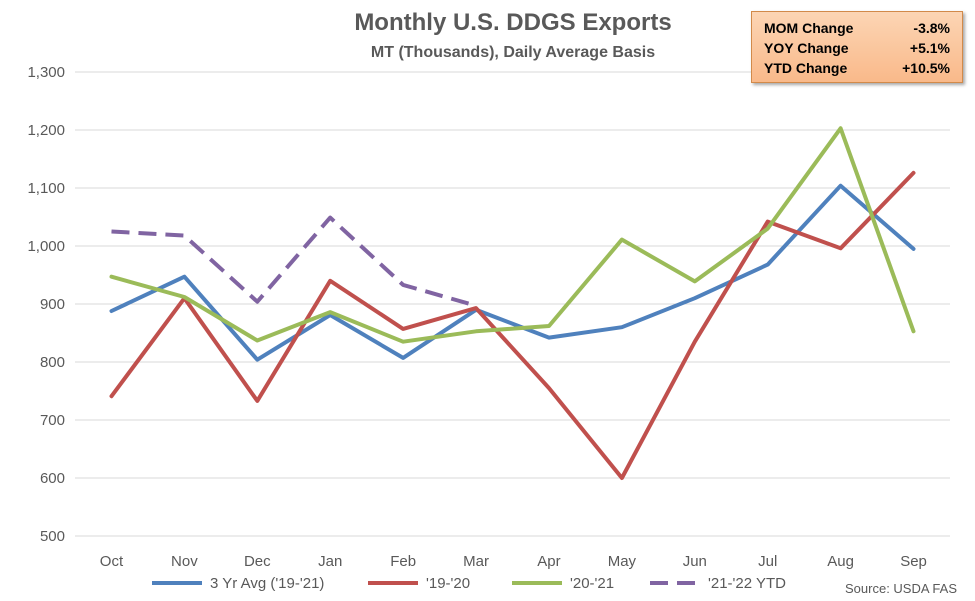 This screenshot has width=975, height=601. I want to click on x-tick-label: Oct, so click(112, 561).